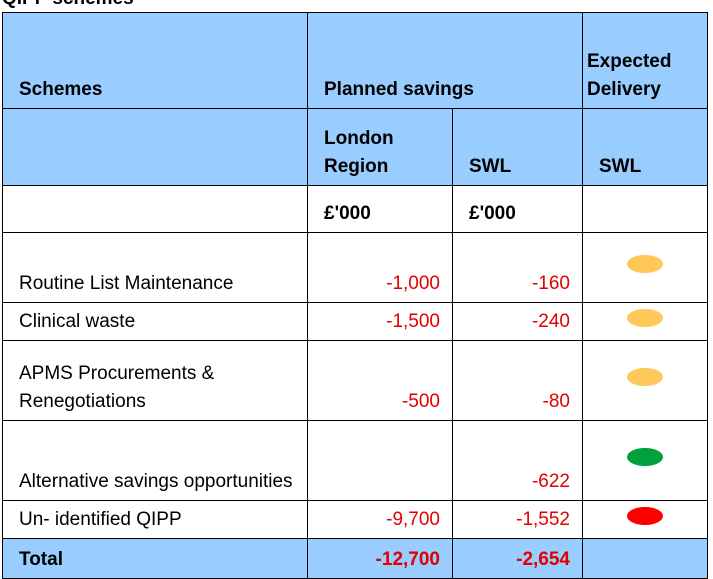 This screenshot has height=579, width=713. Describe the element at coordinates (155, 558) in the screenshot. I see `total-label: Total` at that location.